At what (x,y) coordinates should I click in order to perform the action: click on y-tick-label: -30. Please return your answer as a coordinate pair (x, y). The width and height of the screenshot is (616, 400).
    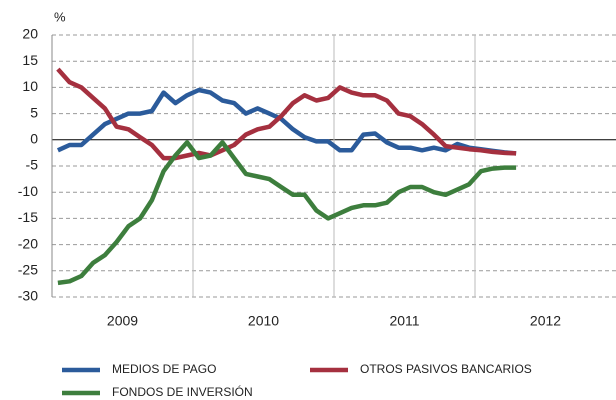
    Looking at the image, I should click on (28, 296).